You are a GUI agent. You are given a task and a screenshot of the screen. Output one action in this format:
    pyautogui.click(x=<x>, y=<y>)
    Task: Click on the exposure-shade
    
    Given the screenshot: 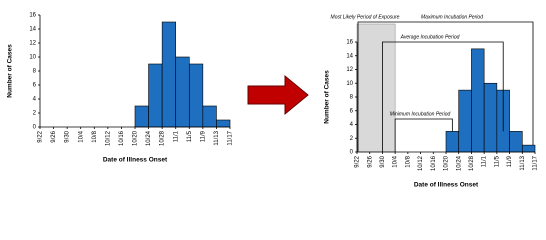 What is the action you would take?
    pyautogui.click(x=376, y=88)
    